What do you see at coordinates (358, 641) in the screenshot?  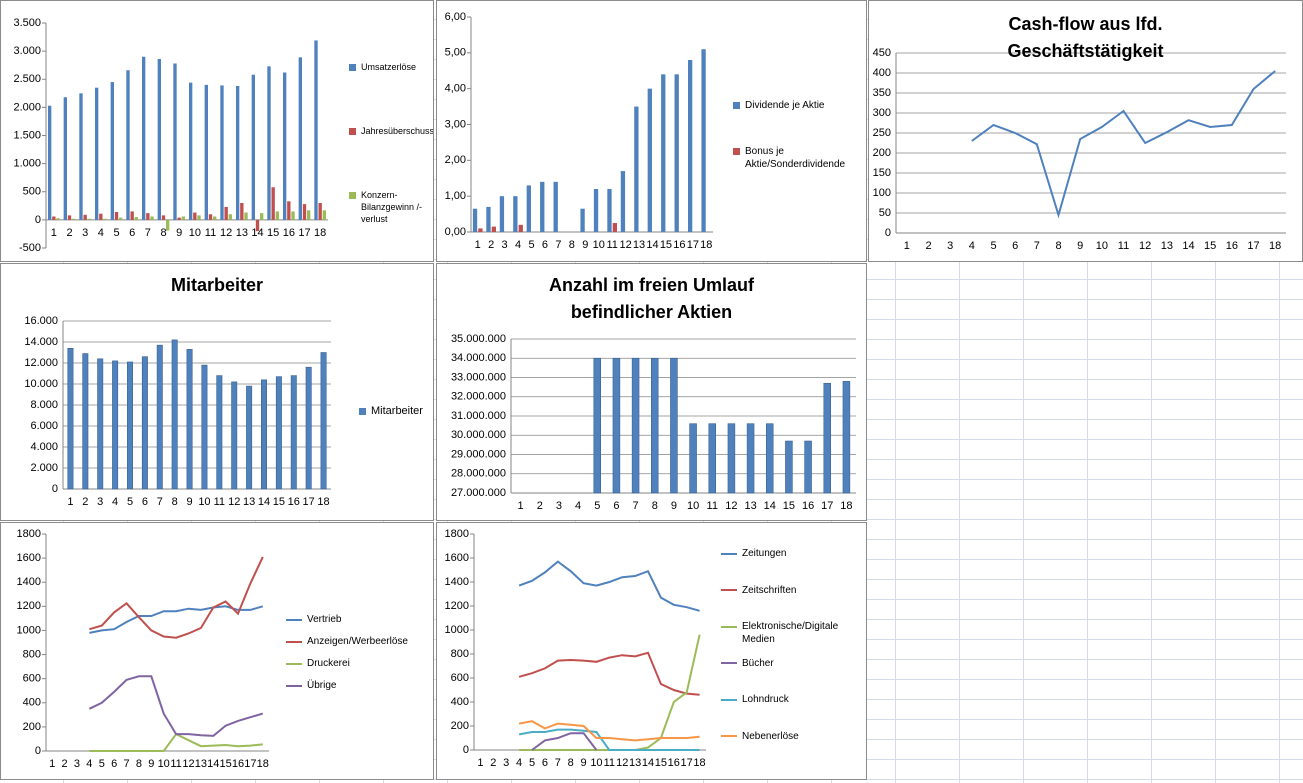 I see `legend-entry: Anzeigen/Werbeerlöse` at bounding box center [358, 641].